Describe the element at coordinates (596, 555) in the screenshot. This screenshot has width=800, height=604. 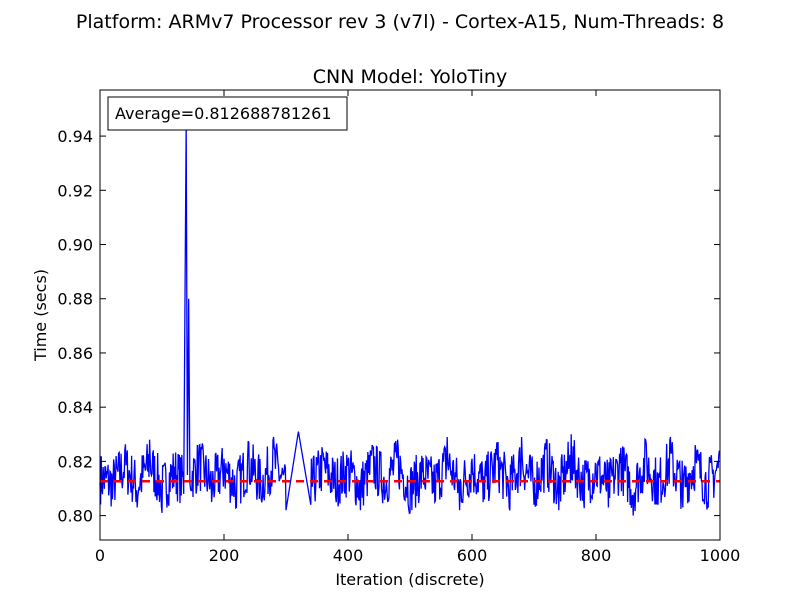
I see `x-tick-label: 800` at that location.